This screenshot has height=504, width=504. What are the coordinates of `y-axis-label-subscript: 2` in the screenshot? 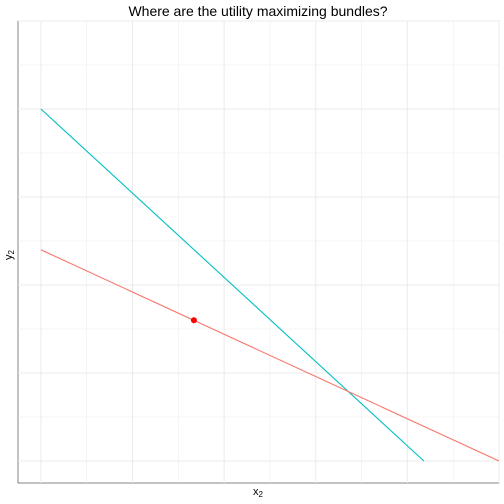 It's located at (11, 251).